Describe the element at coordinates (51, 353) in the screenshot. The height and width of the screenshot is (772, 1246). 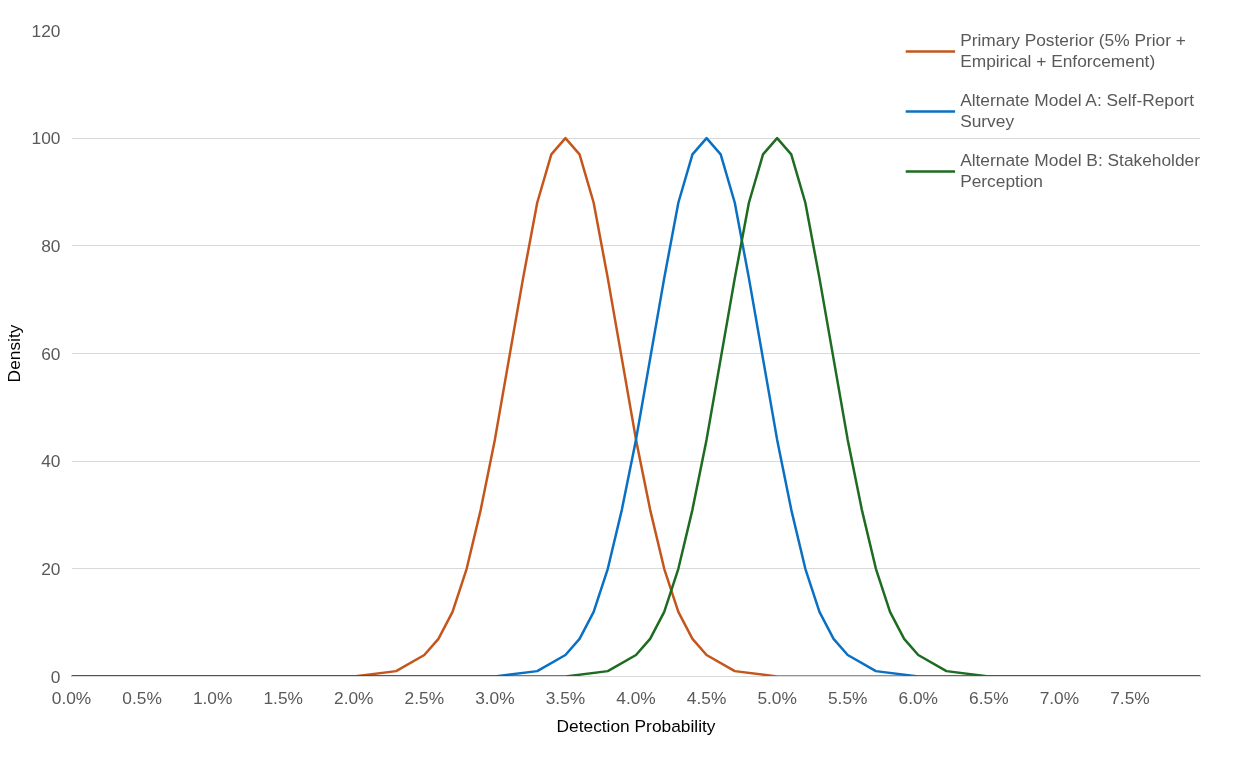
I see `y-tick-label: 60` at that location.